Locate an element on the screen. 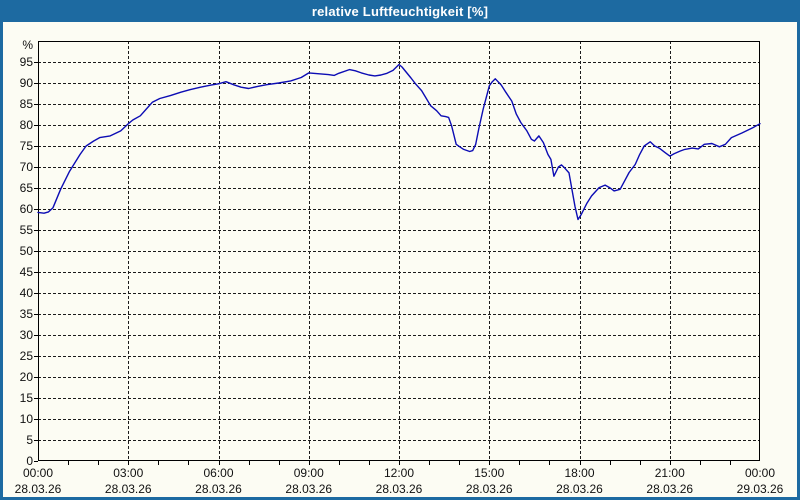 The image size is (800, 500). x-tick-time-label: 09:00 is located at coordinates (308, 473).